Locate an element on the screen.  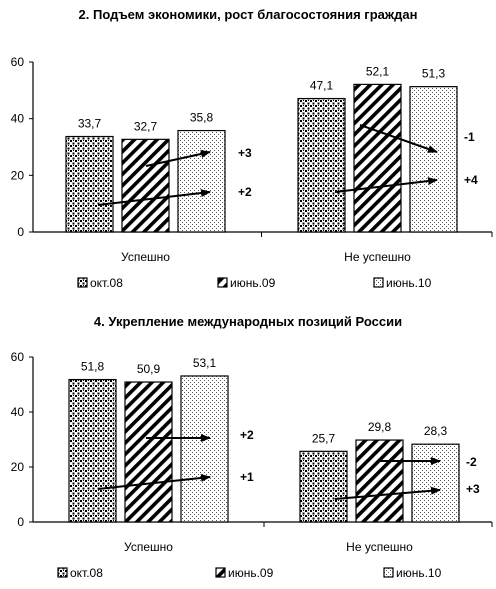
change-annotation: -2 is located at coordinates (471, 462).